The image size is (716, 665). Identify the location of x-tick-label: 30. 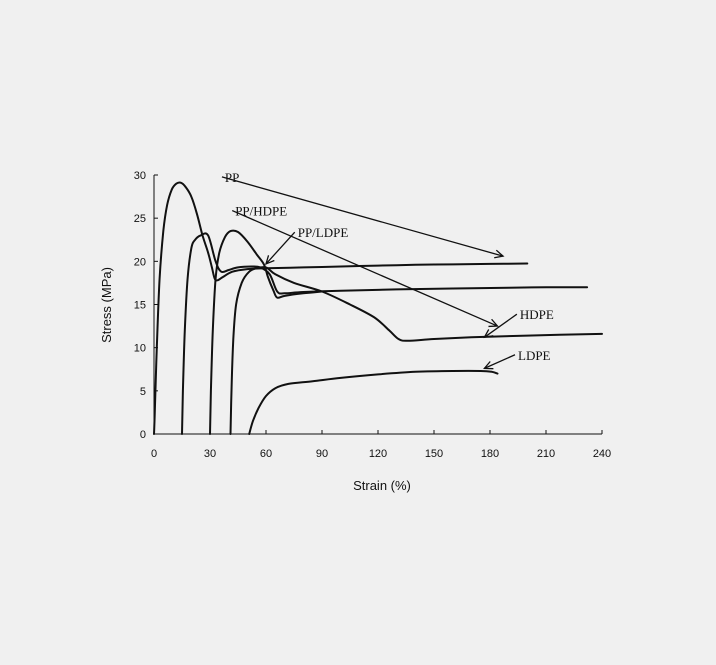
(210, 454).